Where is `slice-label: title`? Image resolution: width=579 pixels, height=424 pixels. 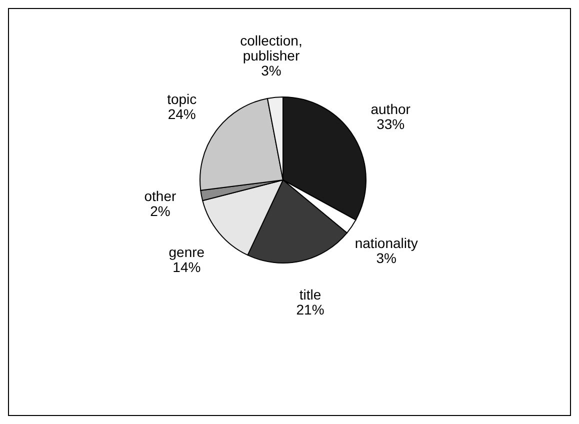 slice-label: title is located at coordinates (310, 294).